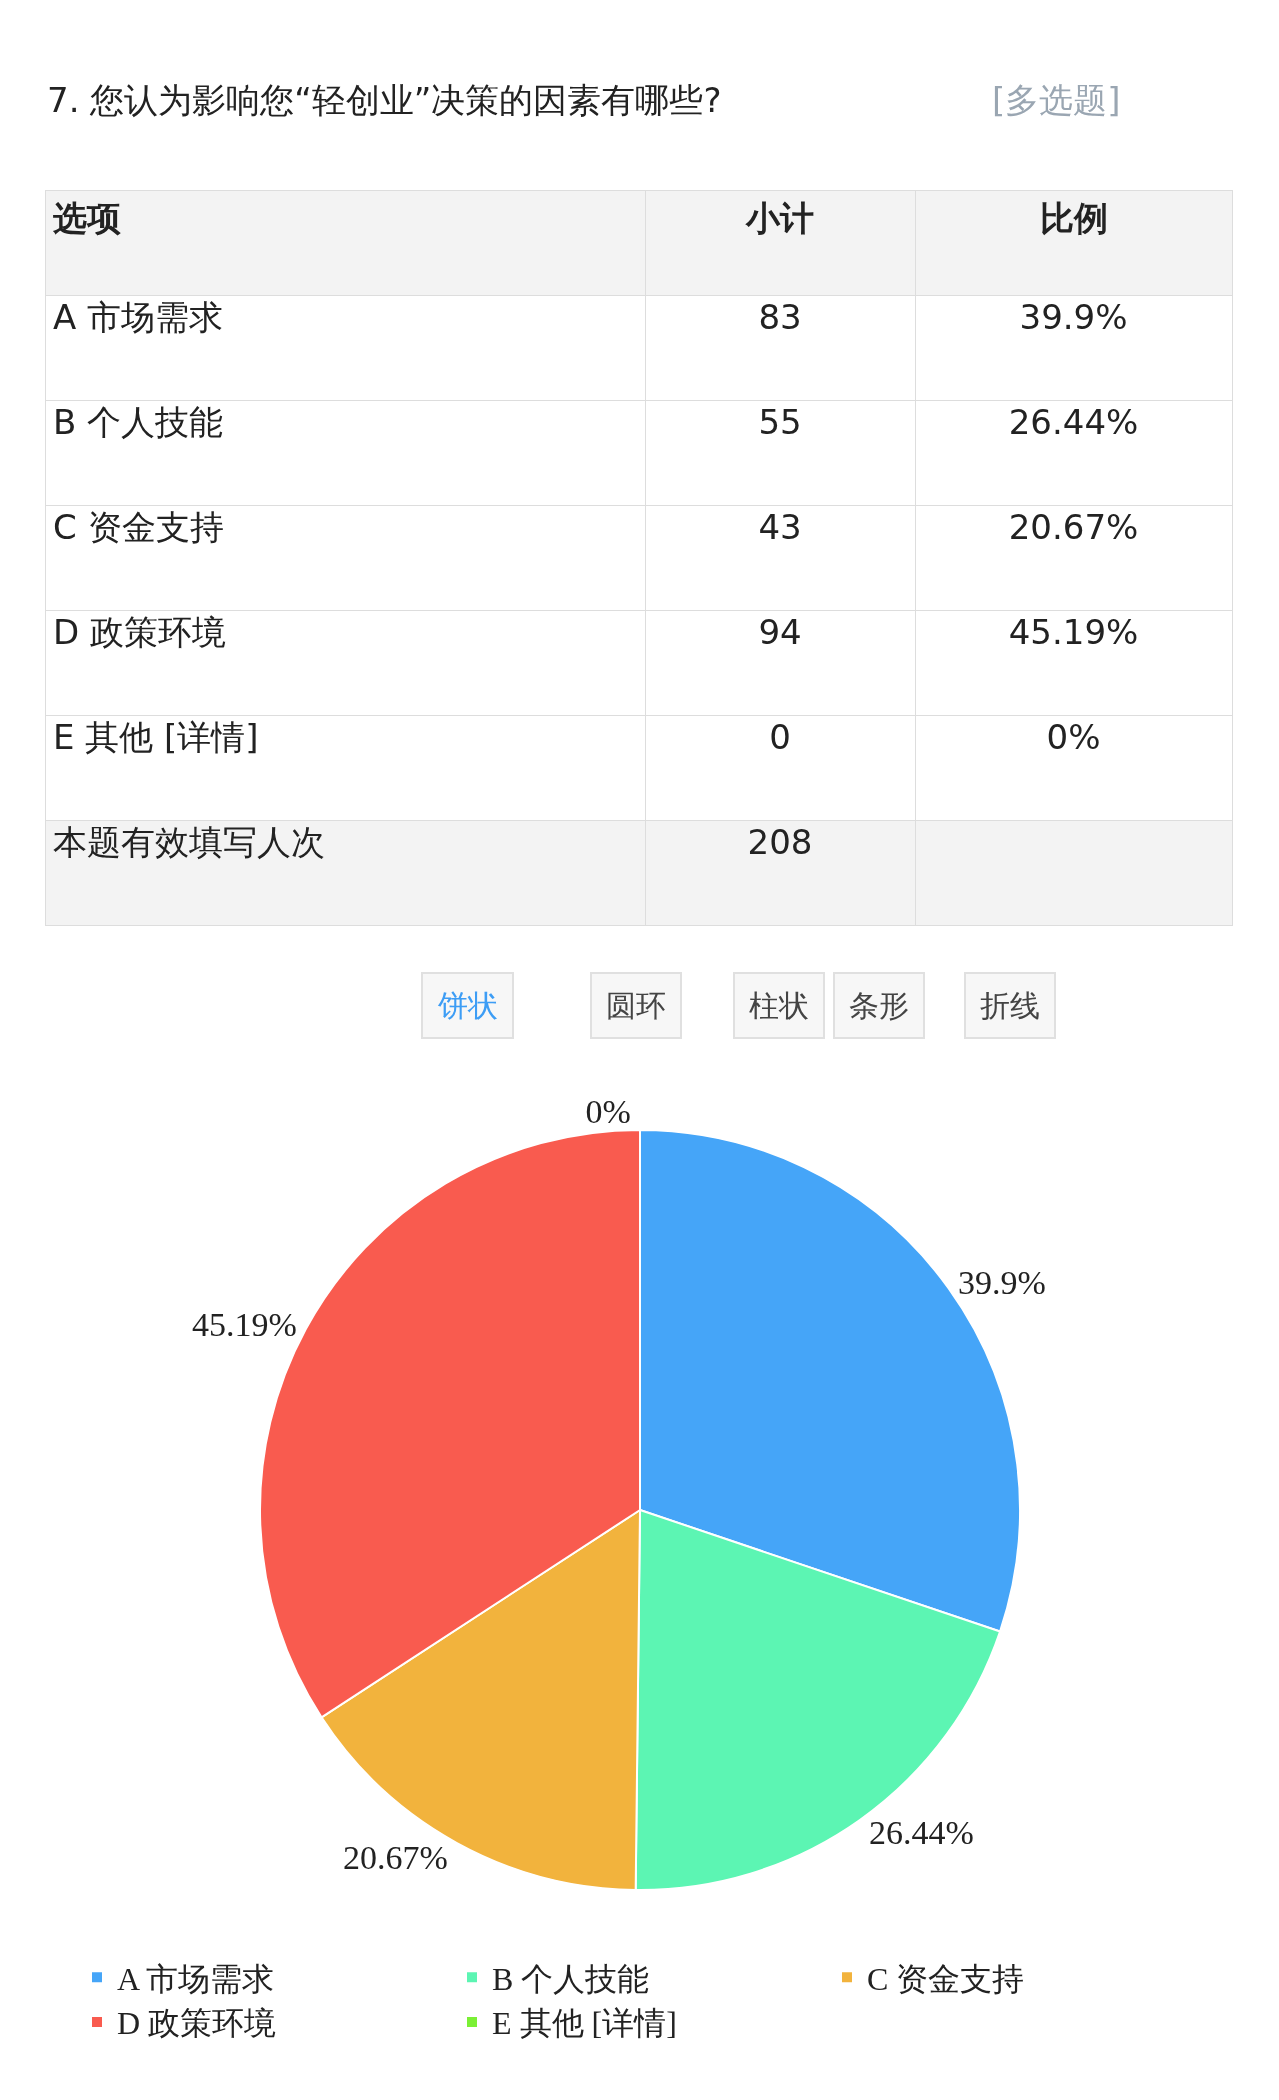 The image size is (1279, 2100). I want to click on category-label: E 其他 [详情], so click(156, 736).